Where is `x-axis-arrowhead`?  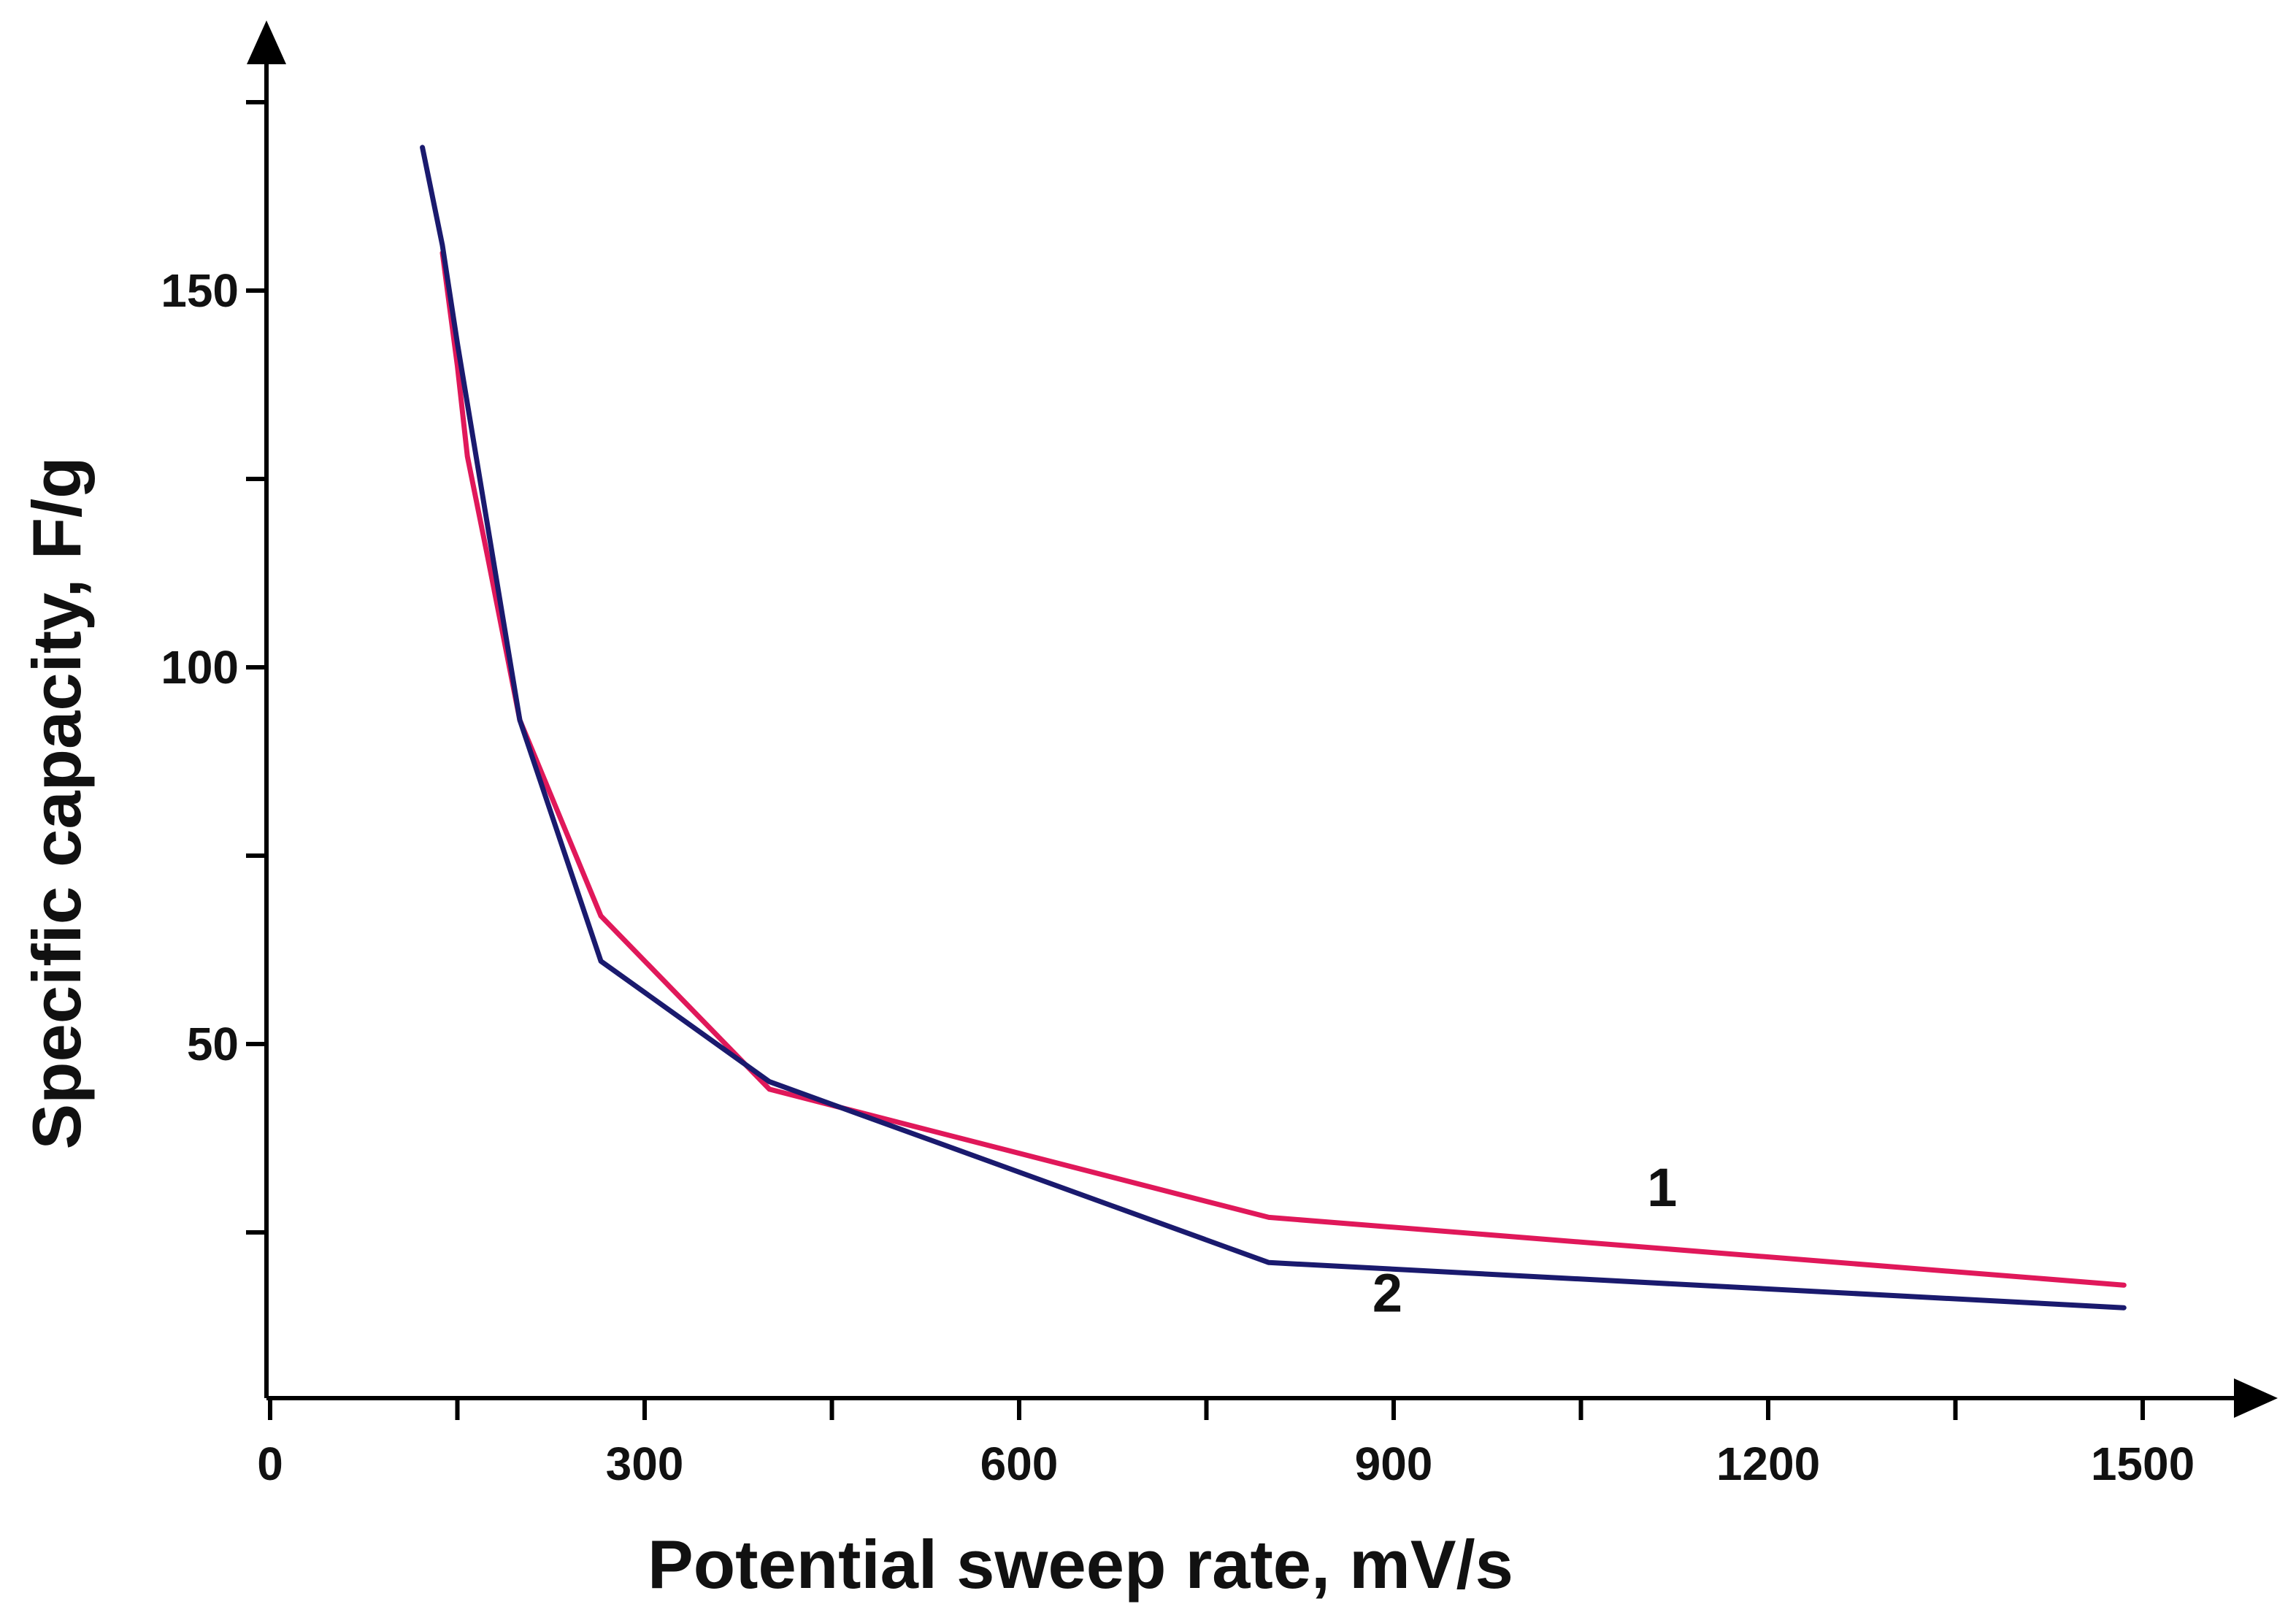 x-axis-arrowhead is located at coordinates (2256, 1398).